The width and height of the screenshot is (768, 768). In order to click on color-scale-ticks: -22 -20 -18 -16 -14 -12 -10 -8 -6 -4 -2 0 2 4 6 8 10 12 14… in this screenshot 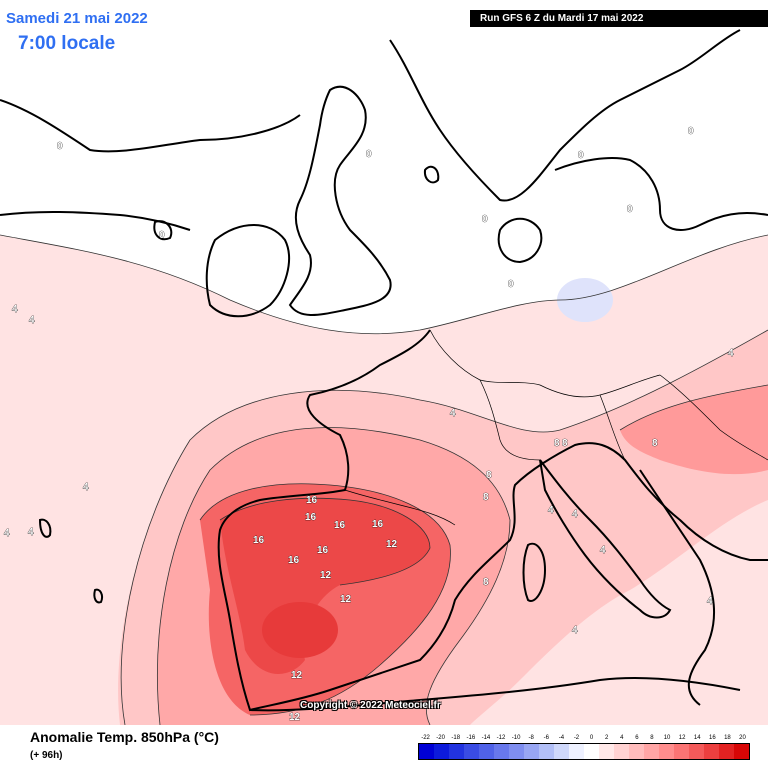, I will do `click(584, 738)`.